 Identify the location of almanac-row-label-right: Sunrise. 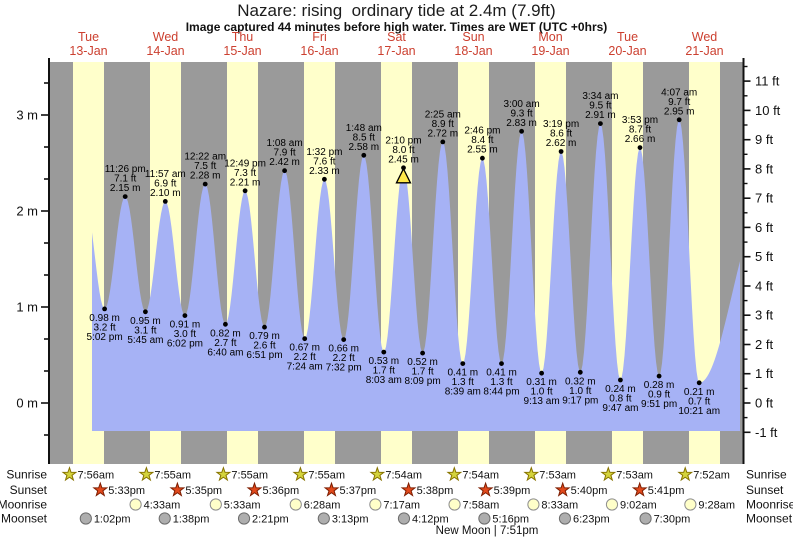
(766, 475).